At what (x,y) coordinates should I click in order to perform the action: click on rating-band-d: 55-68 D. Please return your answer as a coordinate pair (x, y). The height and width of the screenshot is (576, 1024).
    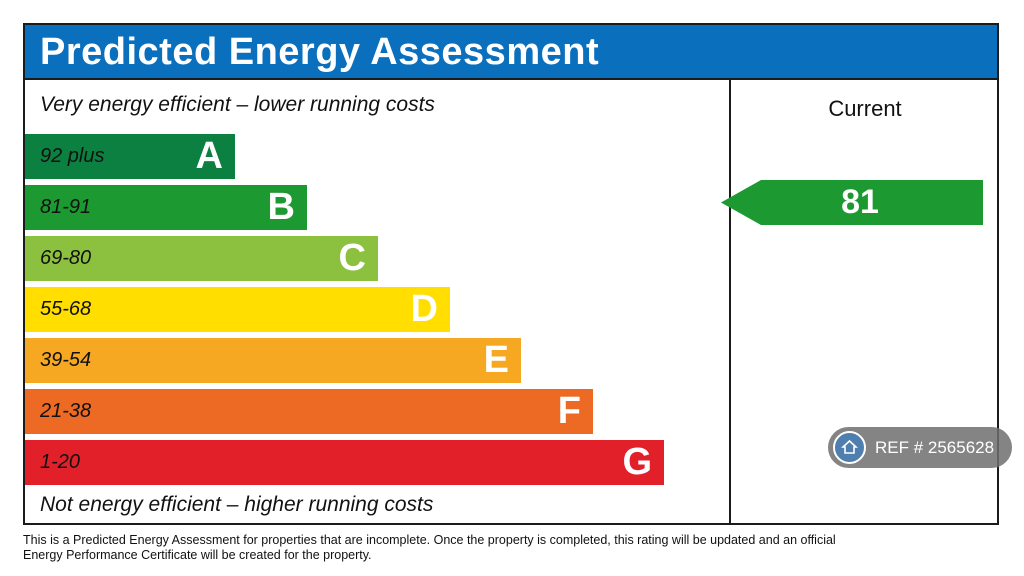
    Looking at the image, I should click on (237, 309).